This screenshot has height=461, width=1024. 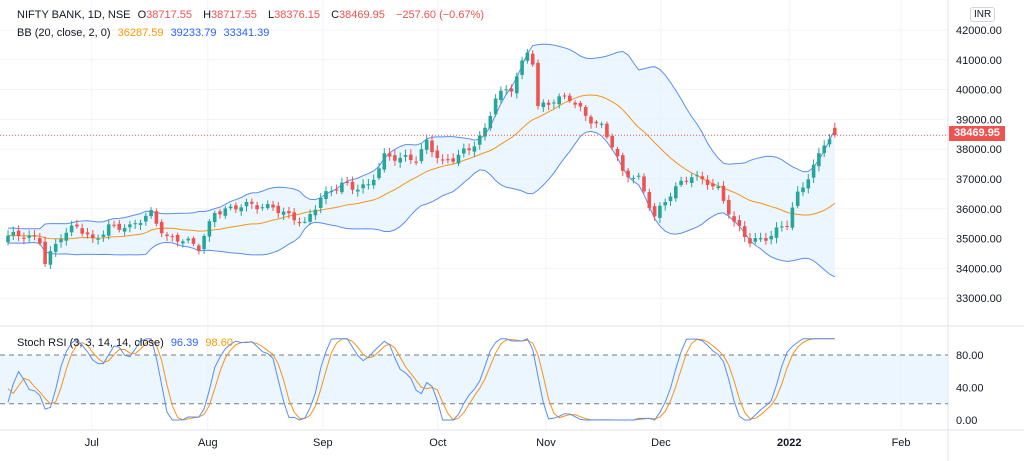 What do you see at coordinates (193, 33) in the screenshot?
I see `bb-upper-value: 39233.79` at bounding box center [193, 33].